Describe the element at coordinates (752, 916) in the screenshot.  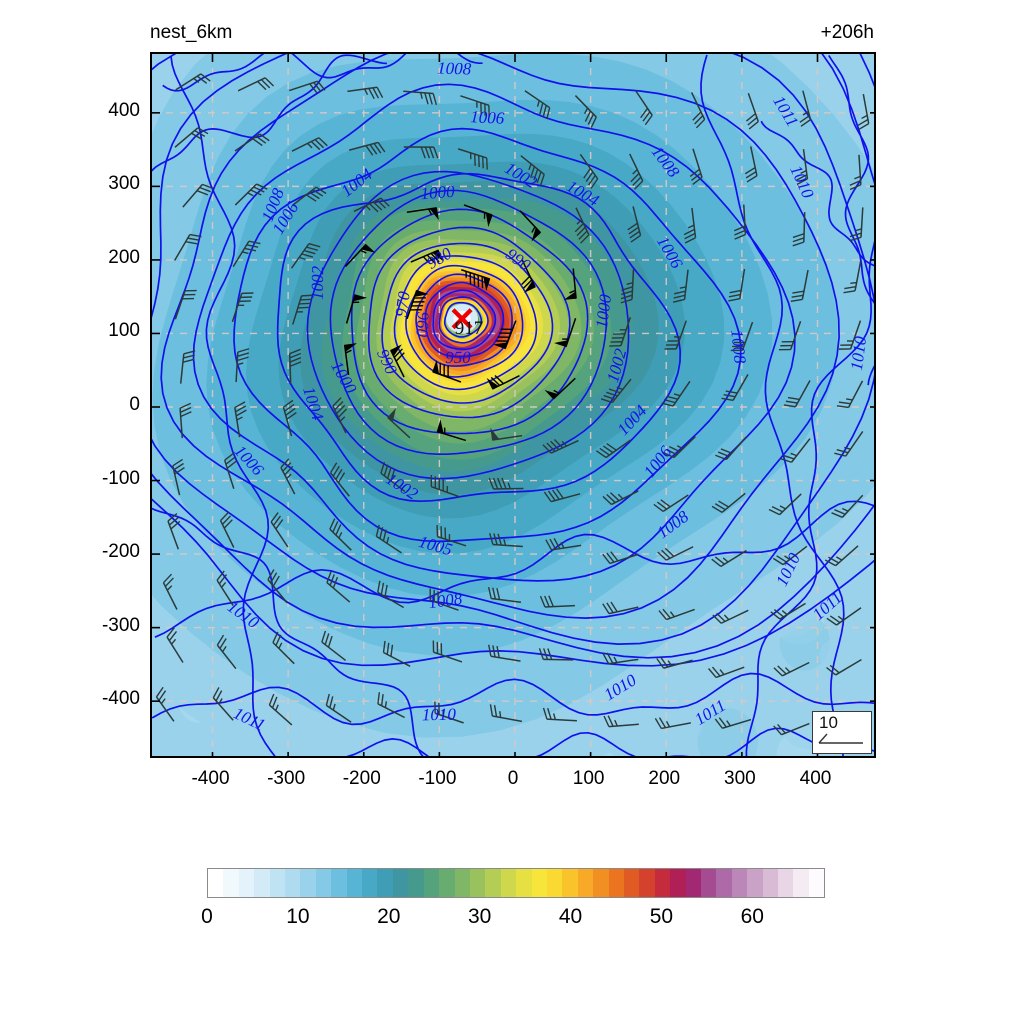
I see `colorbar-tick-label: 60` at that location.